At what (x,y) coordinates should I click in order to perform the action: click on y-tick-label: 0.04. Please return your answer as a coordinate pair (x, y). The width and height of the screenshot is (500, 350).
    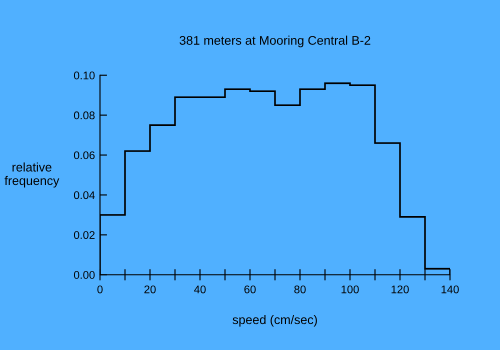
    Looking at the image, I should click on (84, 195).